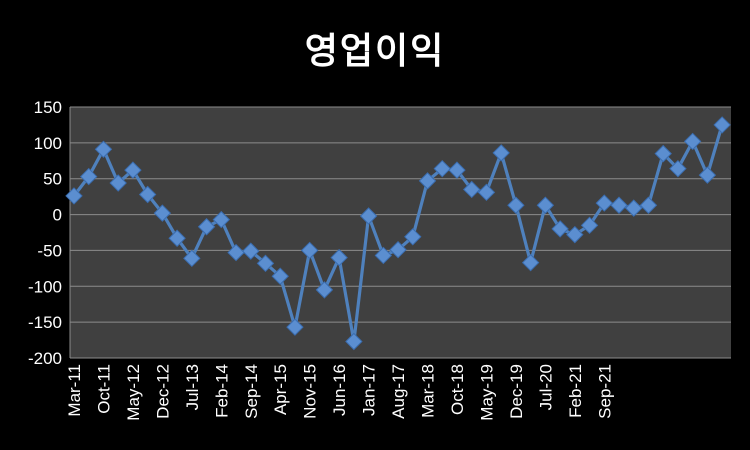  What do you see at coordinates (103, 389) in the screenshot?
I see `x-tick-label: Oct-11` at bounding box center [103, 389].